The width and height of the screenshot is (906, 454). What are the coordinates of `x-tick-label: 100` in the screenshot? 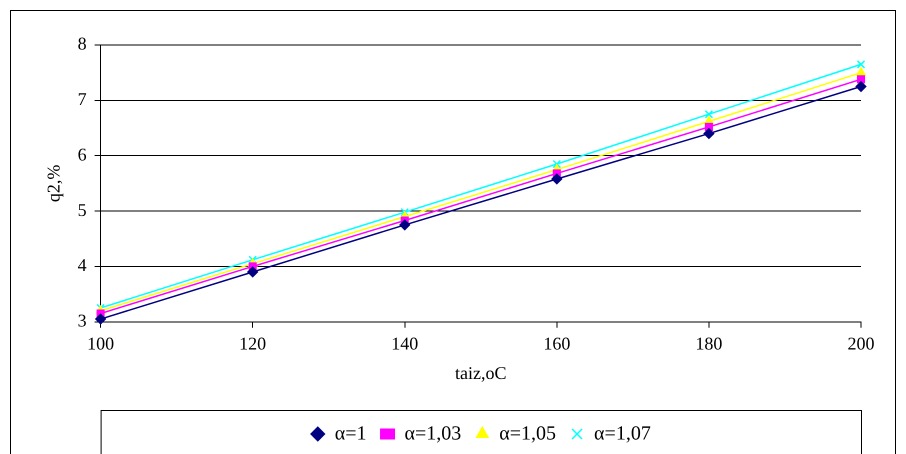 It's located at (100, 343).